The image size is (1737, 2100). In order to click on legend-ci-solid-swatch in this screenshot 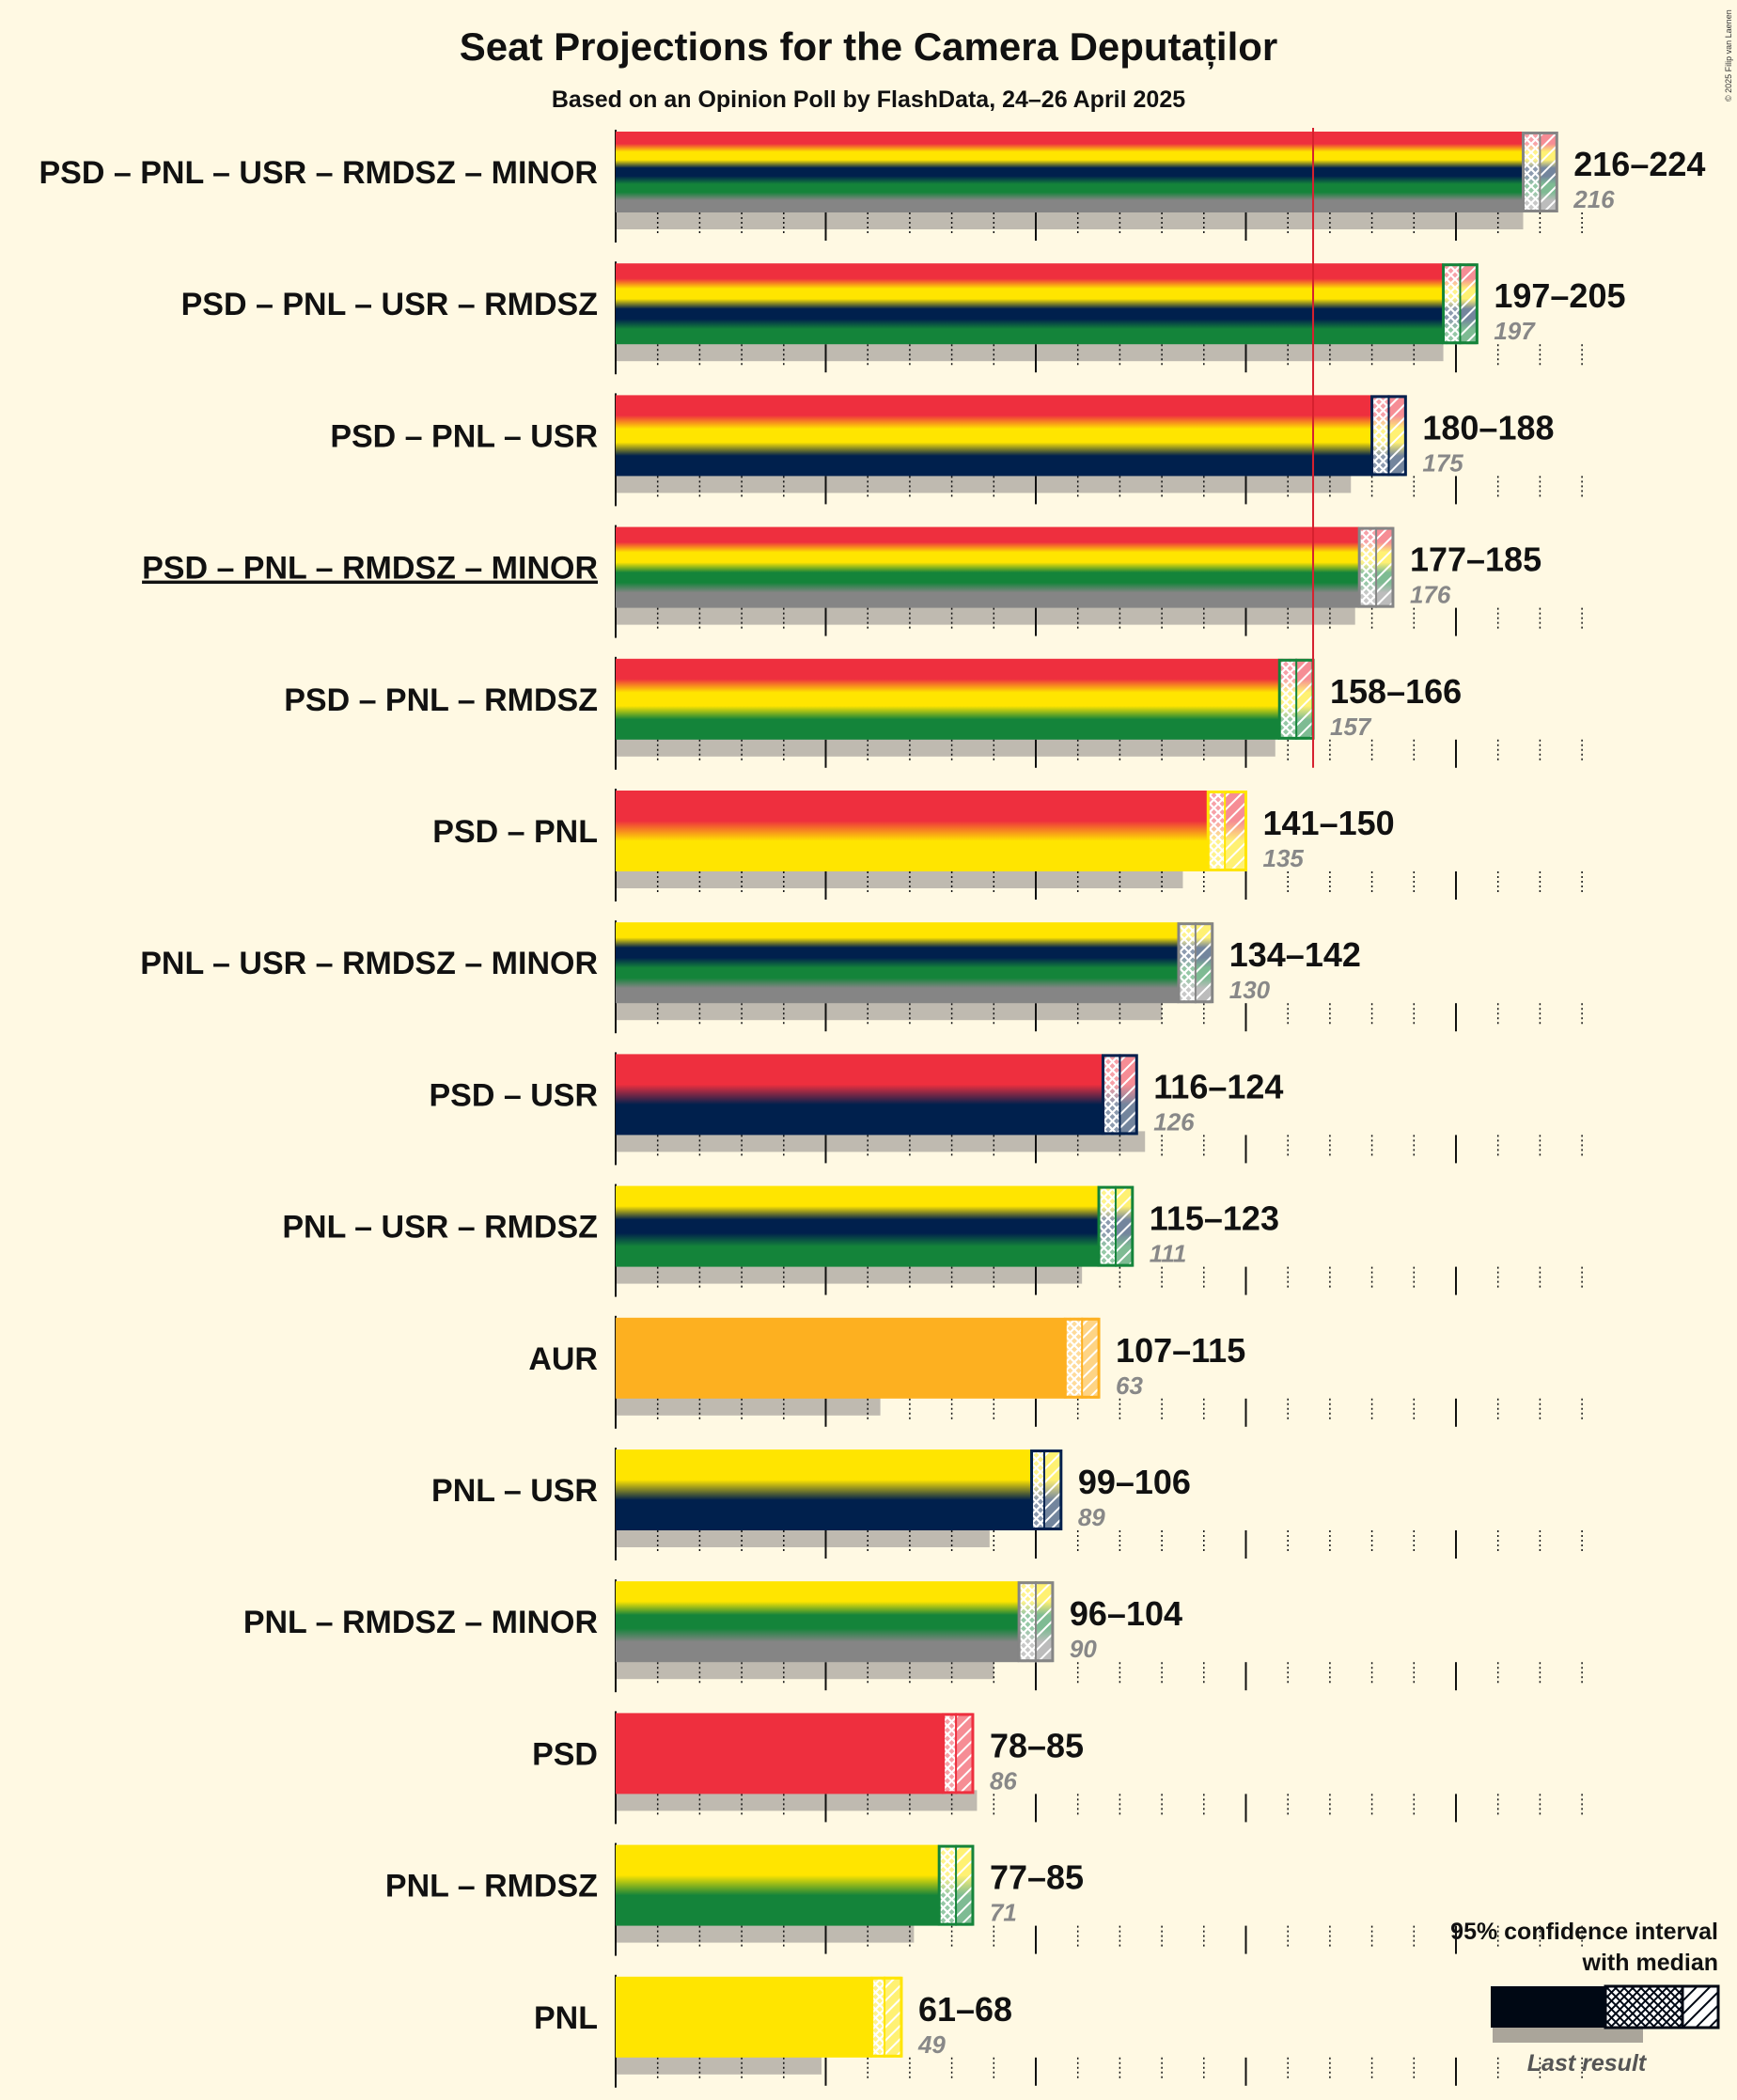, I will do `click(1548, 2007)`.